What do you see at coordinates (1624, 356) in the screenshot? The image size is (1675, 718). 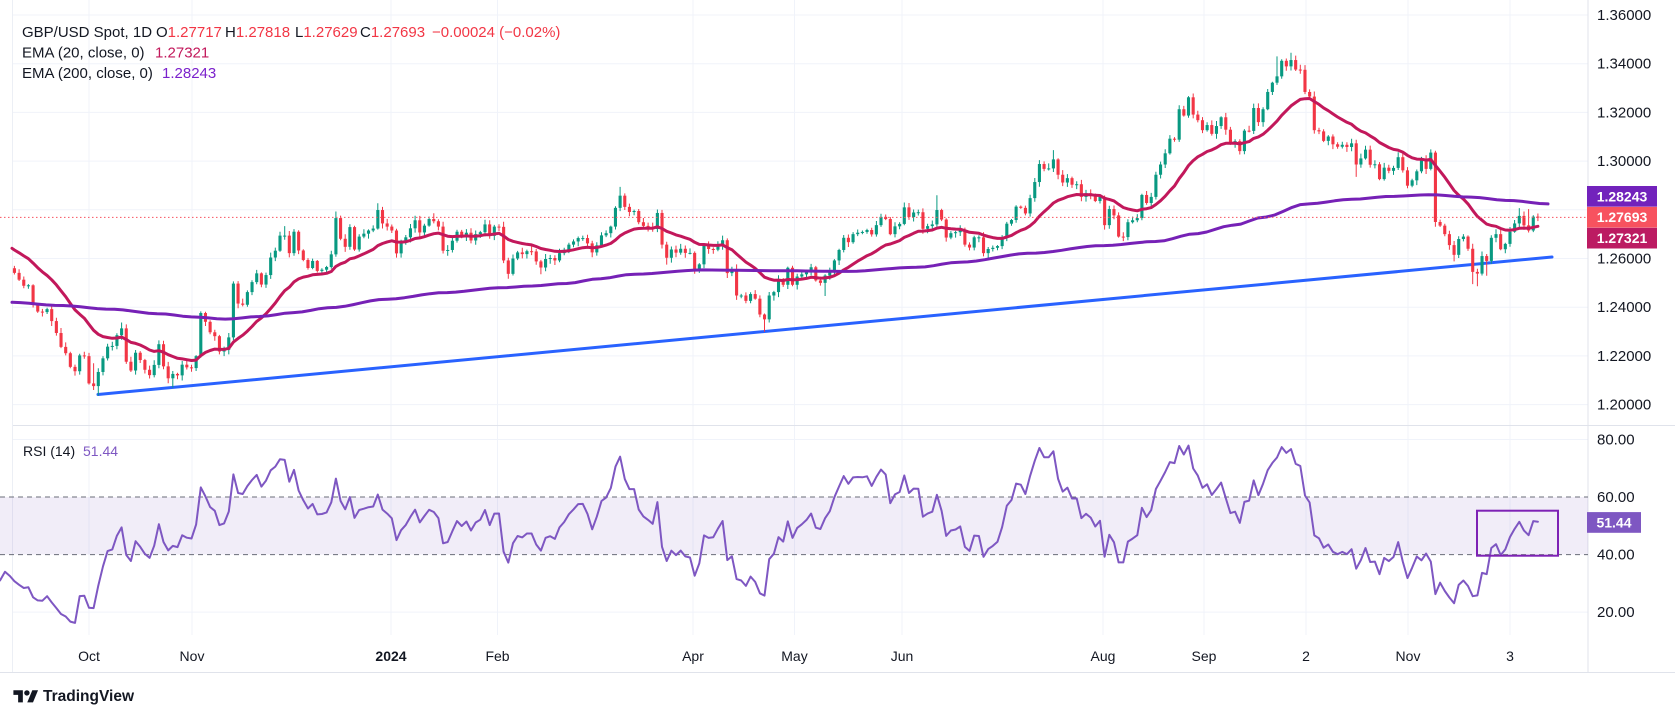 I see `svg-text: 1.22000` at bounding box center [1624, 356].